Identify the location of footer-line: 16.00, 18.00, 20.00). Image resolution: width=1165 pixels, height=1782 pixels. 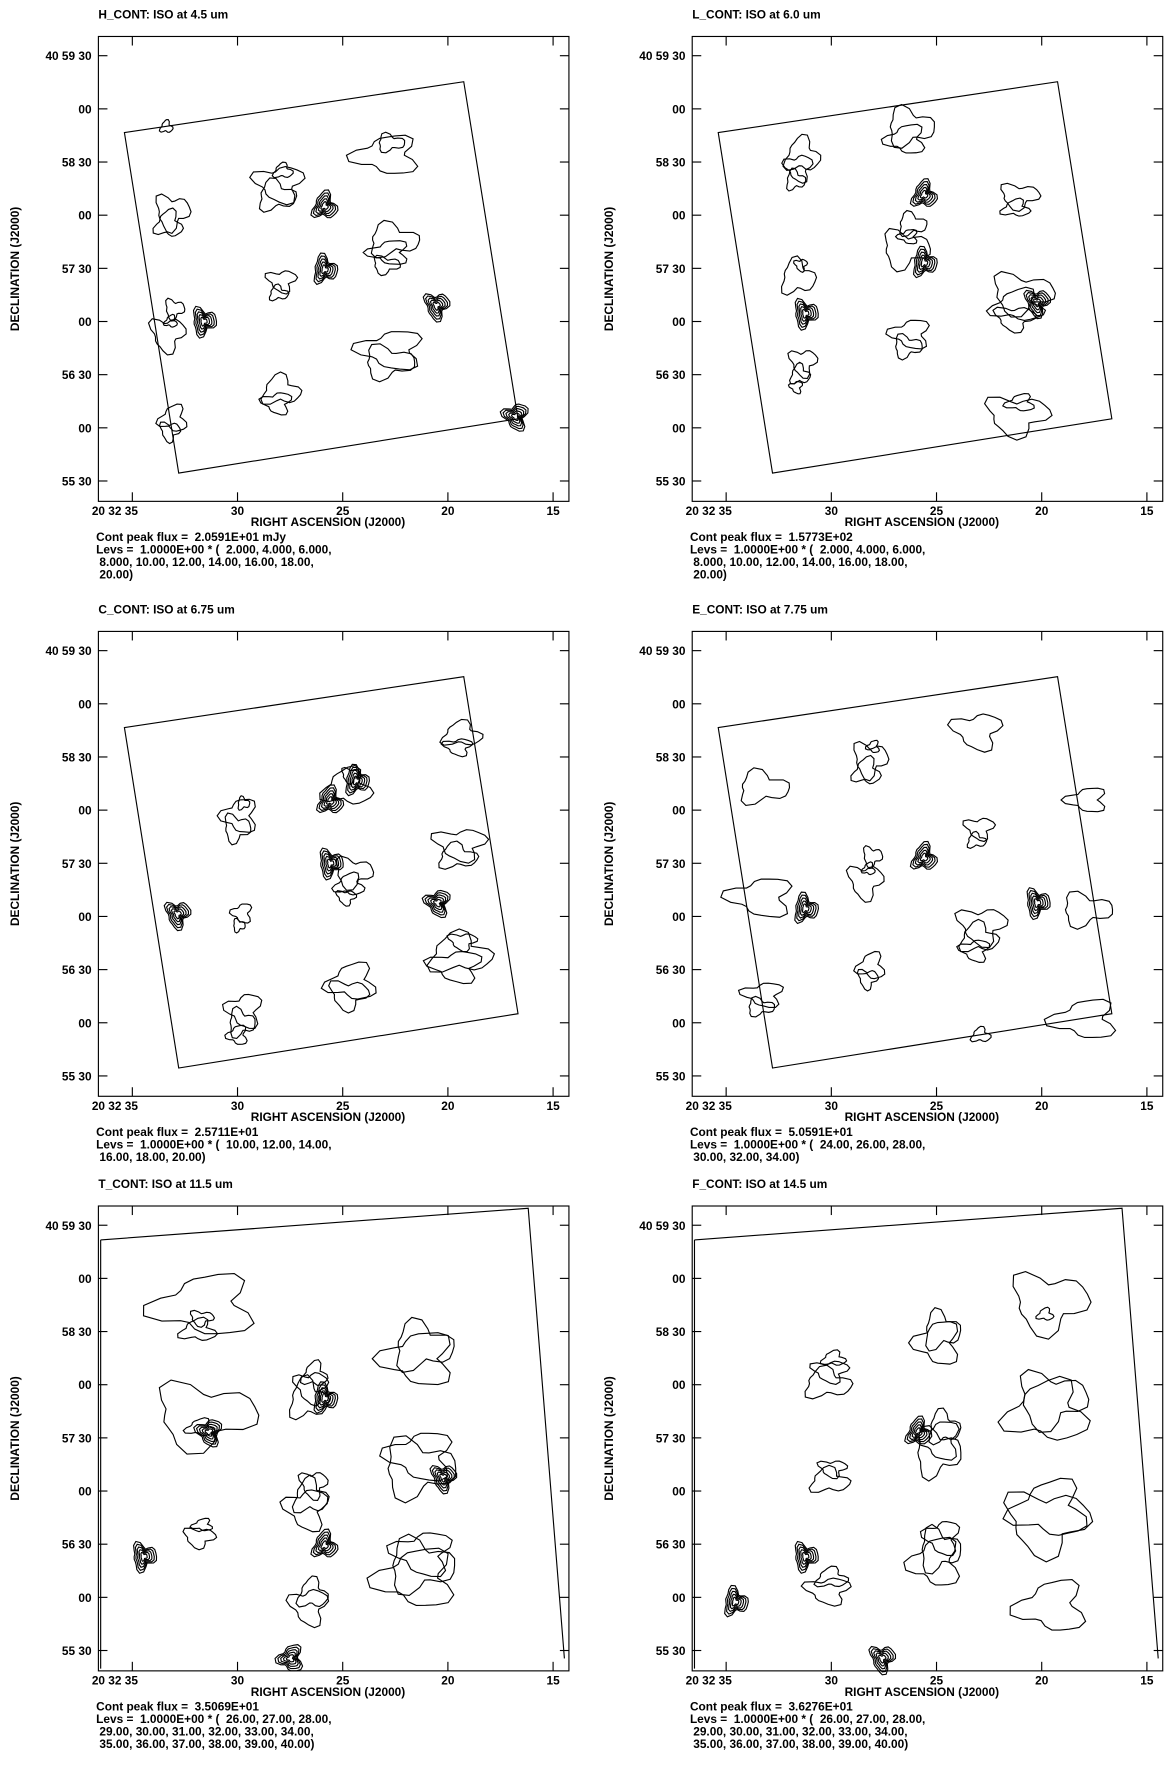
(151, 1157).